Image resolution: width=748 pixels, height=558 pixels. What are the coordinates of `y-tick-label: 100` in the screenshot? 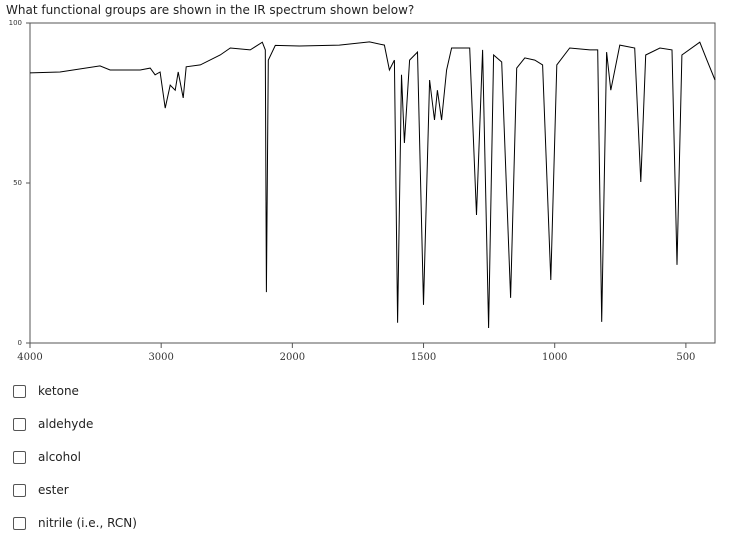 It's located at (15, 23).